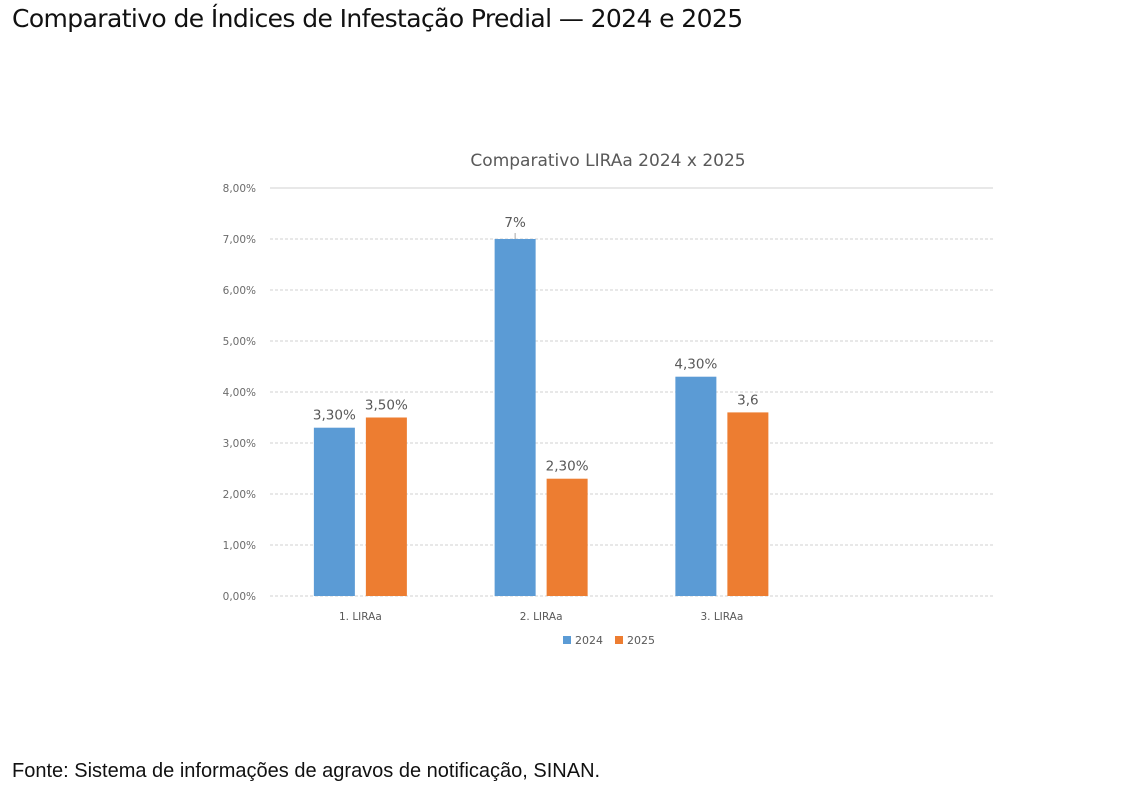  What do you see at coordinates (239, 597) in the screenshot?
I see `y-tick-label: 0,00%` at bounding box center [239, 597].